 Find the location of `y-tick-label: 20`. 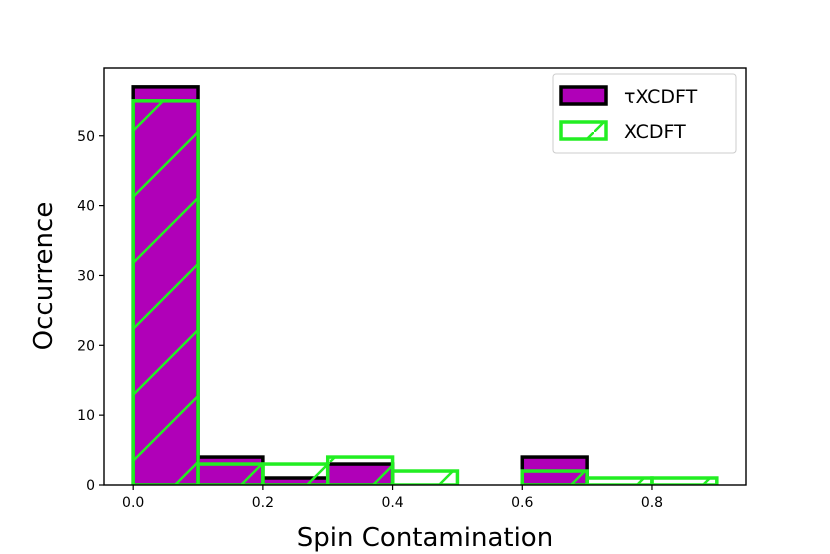

y-tick-label: 20 is located at coordinates (86, 346).